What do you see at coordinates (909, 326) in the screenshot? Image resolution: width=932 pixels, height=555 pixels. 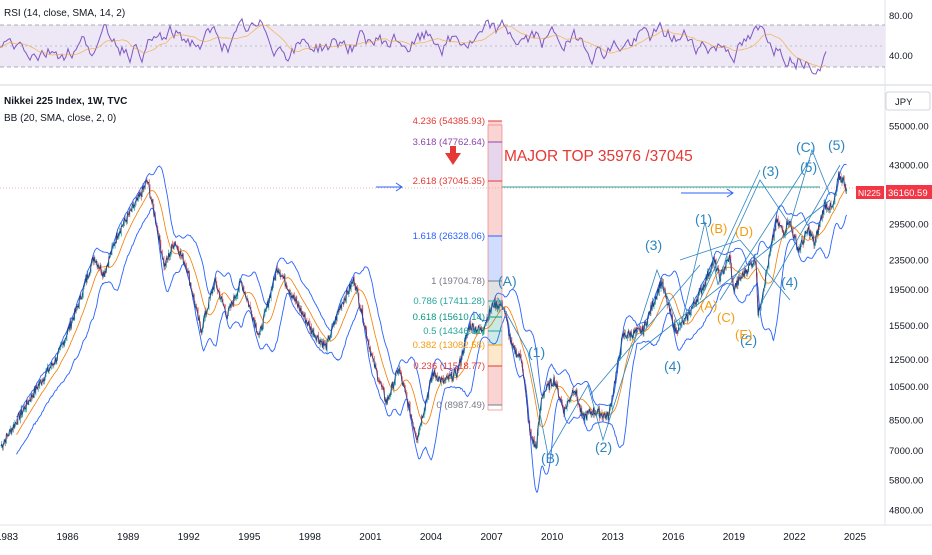 I see `price-tick: 15500.00` at bounding box center [909, 326].